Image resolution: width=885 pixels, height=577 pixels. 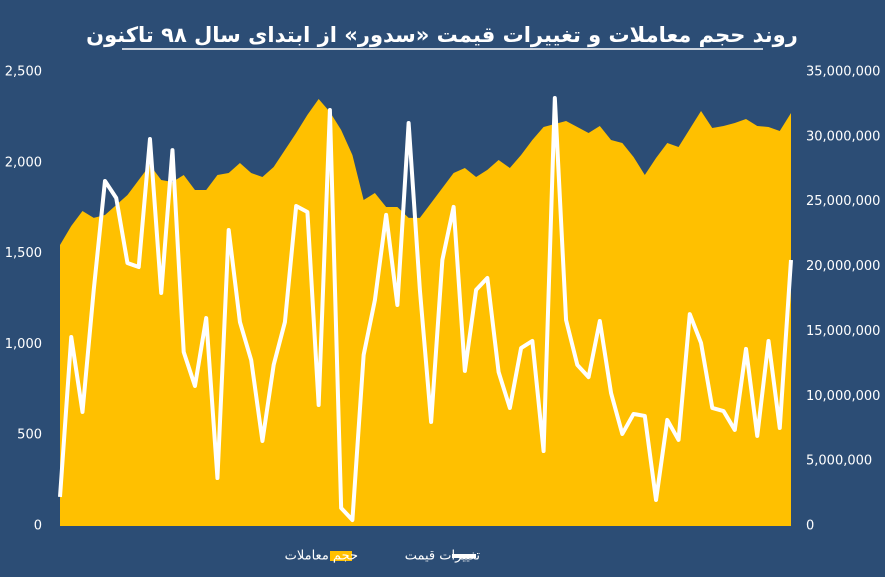 I want to click on legend-label: تغییرات قیمت, so click(x=443, y=556).